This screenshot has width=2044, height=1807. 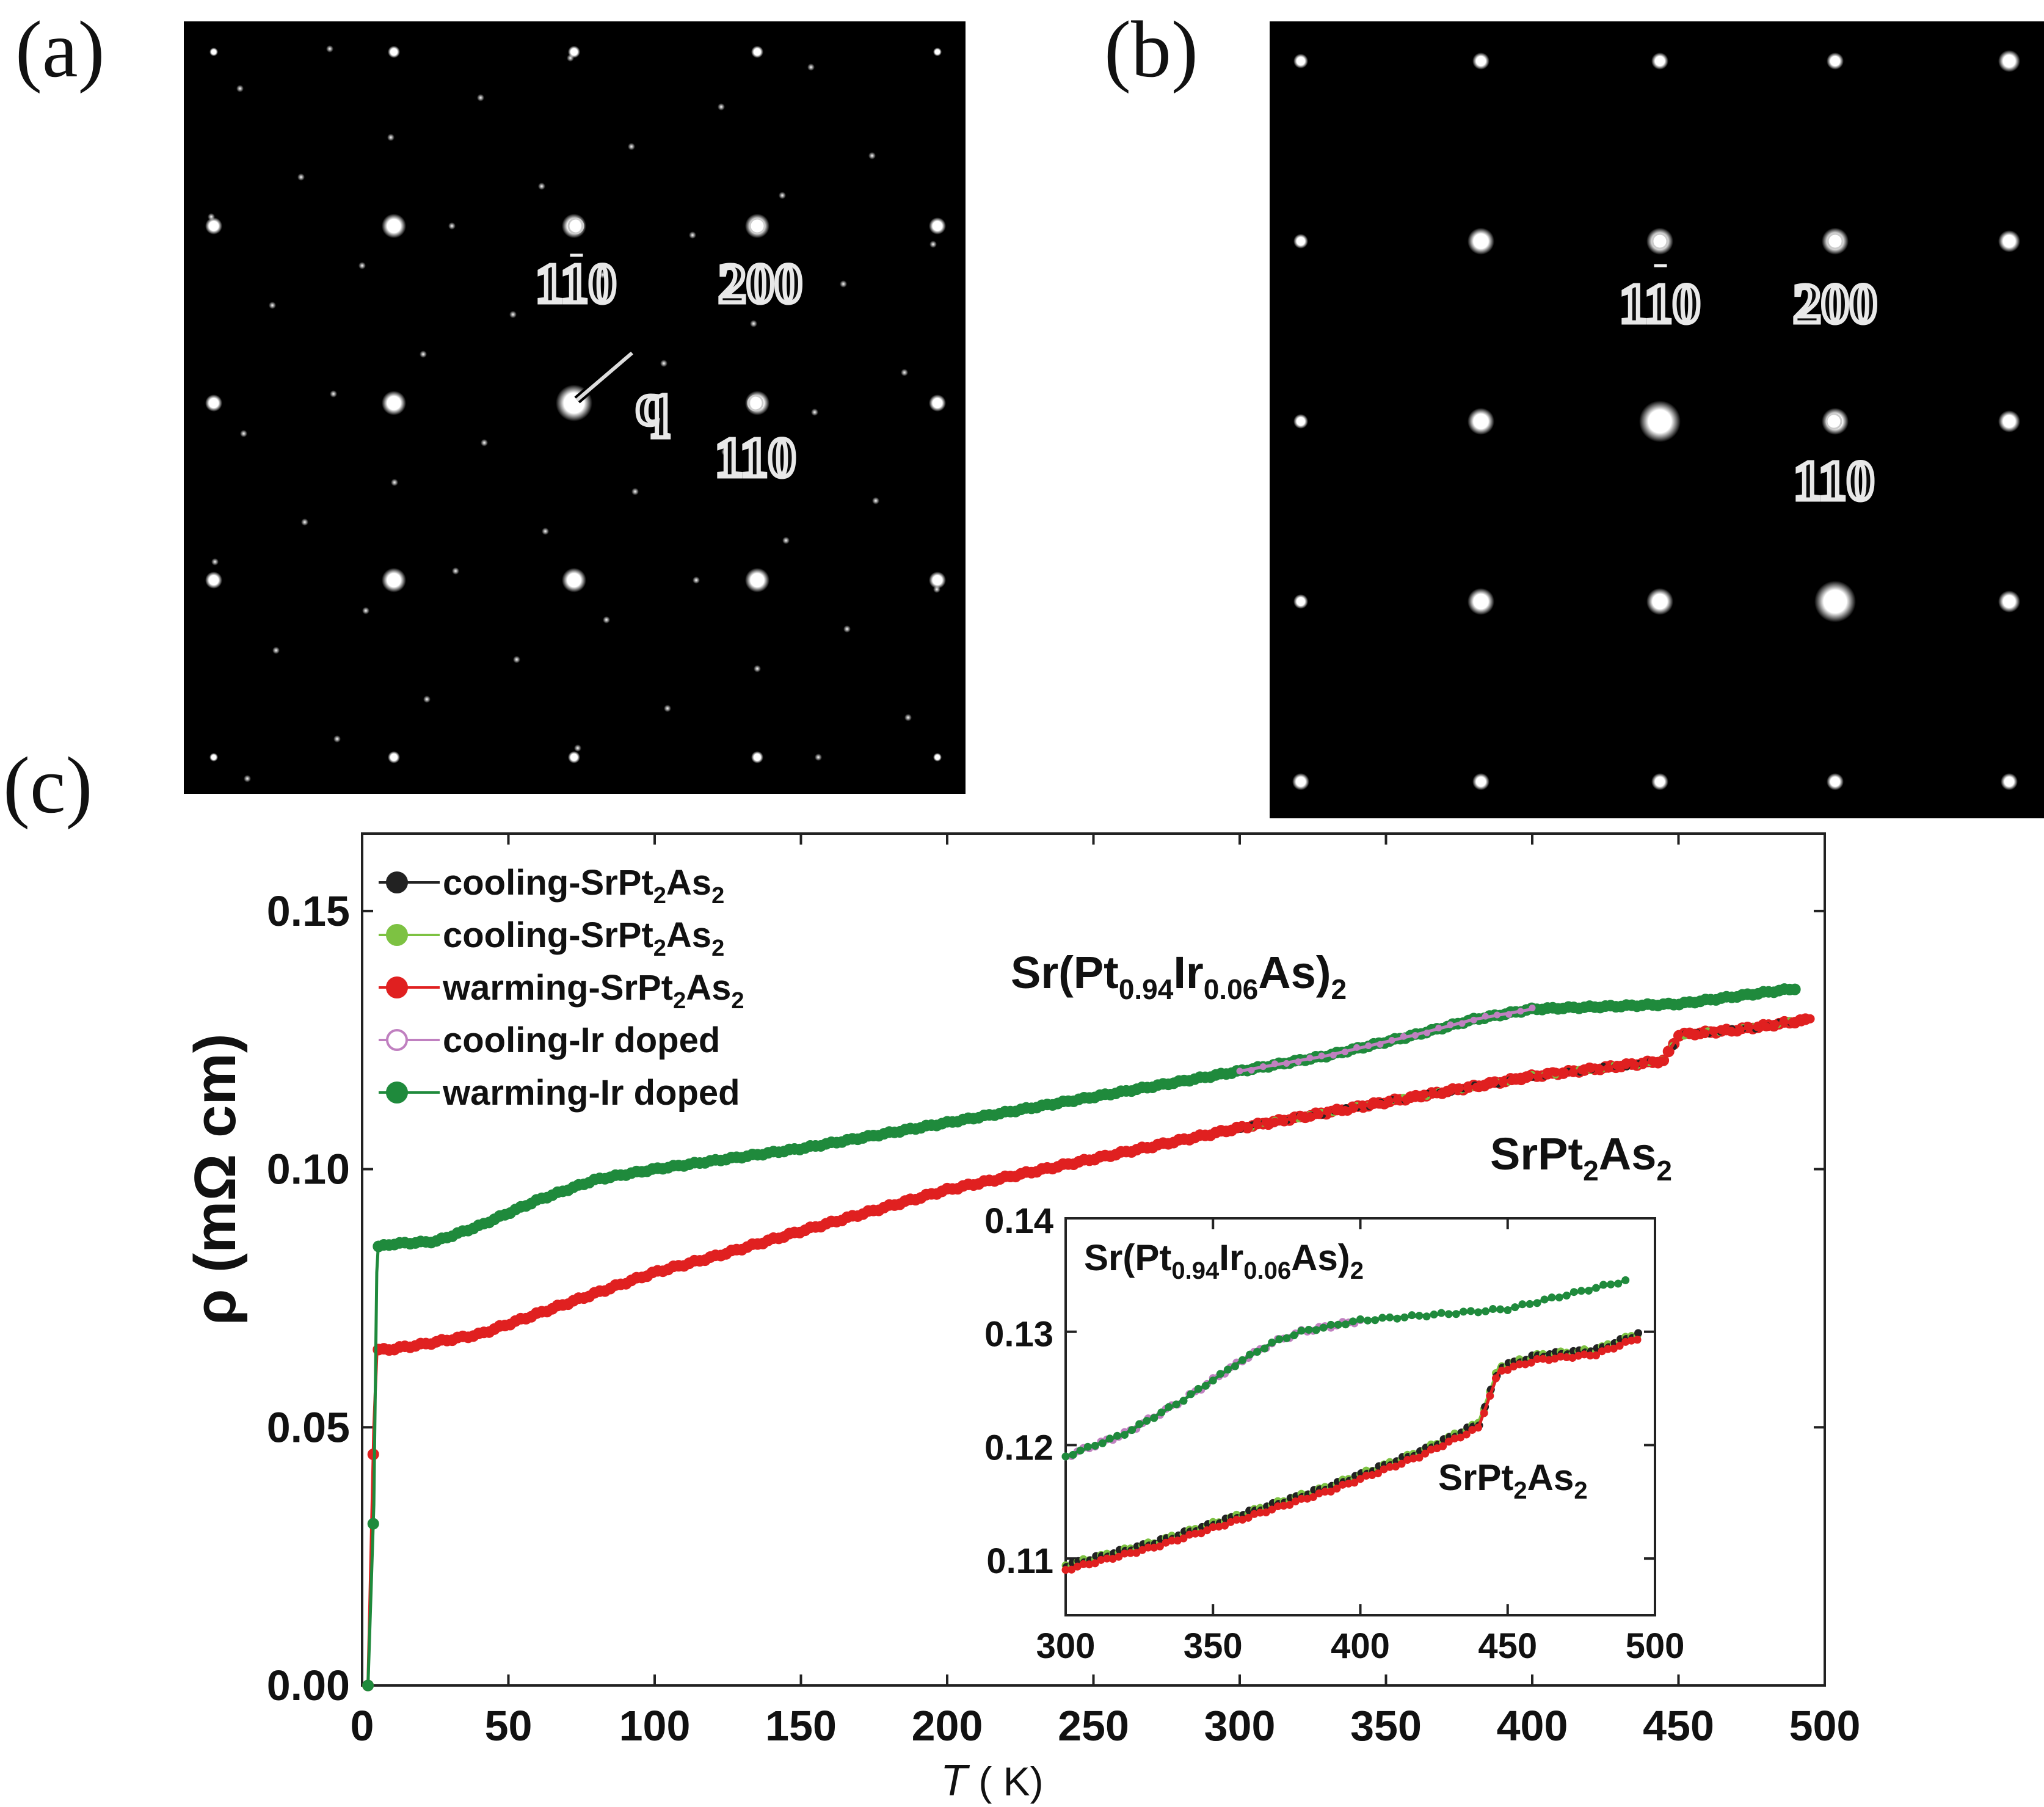 I want to click on doped-label-part-a: Sr(Pt, so click(x=1065, y=973).